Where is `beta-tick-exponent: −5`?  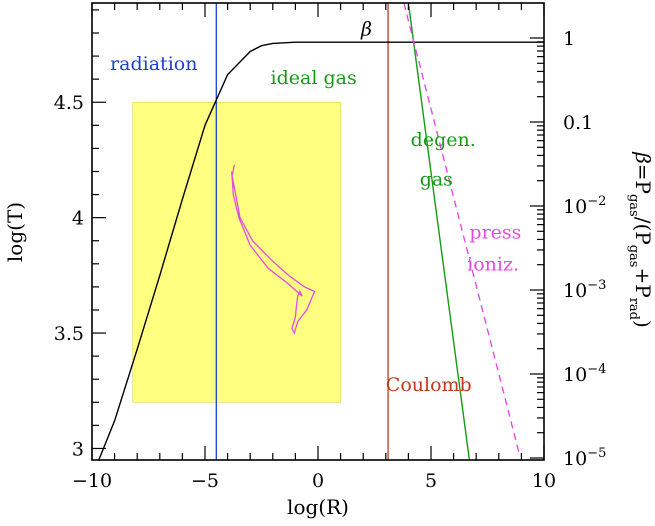
beta-tick-exponent: −5 is located at coordinates (596, 453).